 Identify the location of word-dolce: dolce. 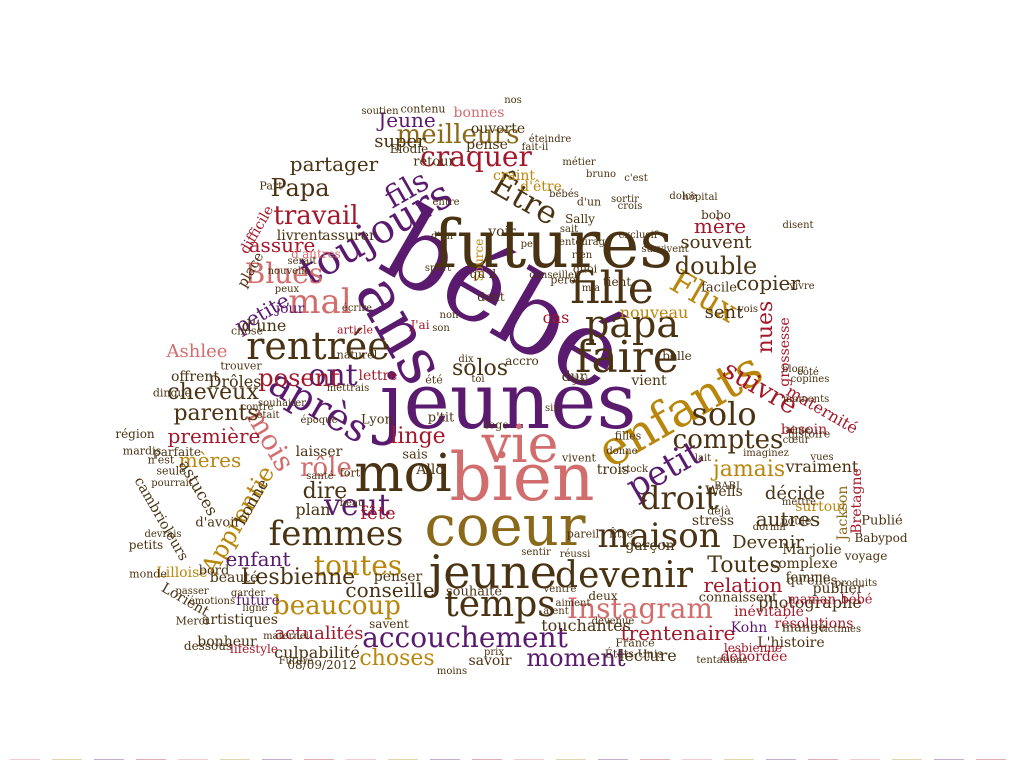
(683, 196).